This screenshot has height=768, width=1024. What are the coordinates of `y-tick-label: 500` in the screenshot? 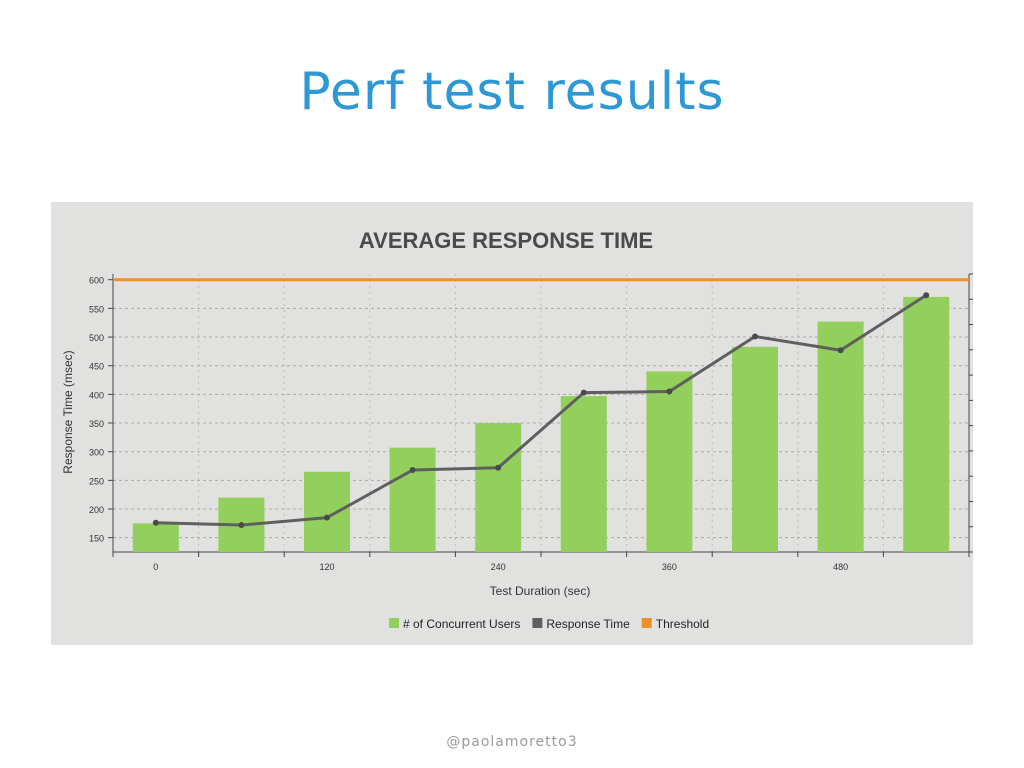 It's located at (96, 338).